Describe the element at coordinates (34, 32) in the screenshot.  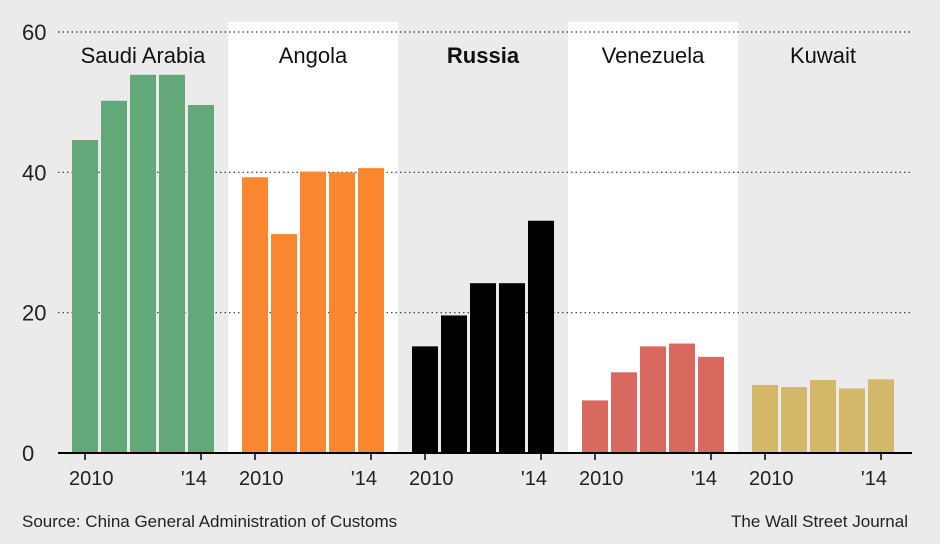
I see `y-tick-label: 60` at that location.